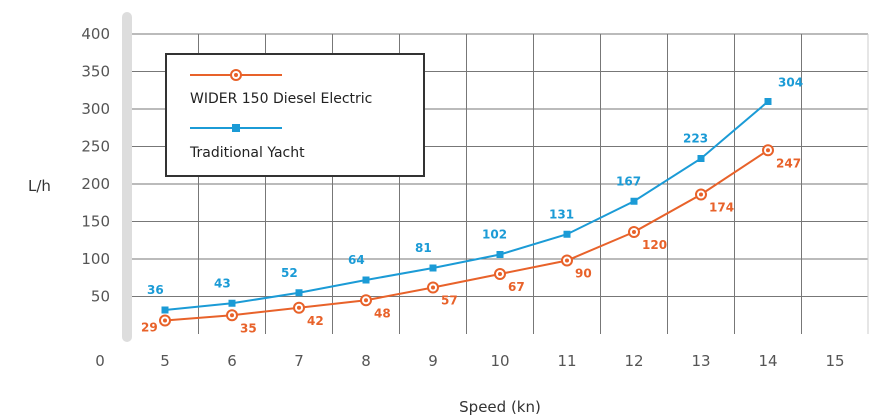 The width and height of the screenshot is (875, 419). What do you see at coordinates (95, 222) in the screenshot?
I see `y-tick-label: 150` at bounding box center [95, 222].